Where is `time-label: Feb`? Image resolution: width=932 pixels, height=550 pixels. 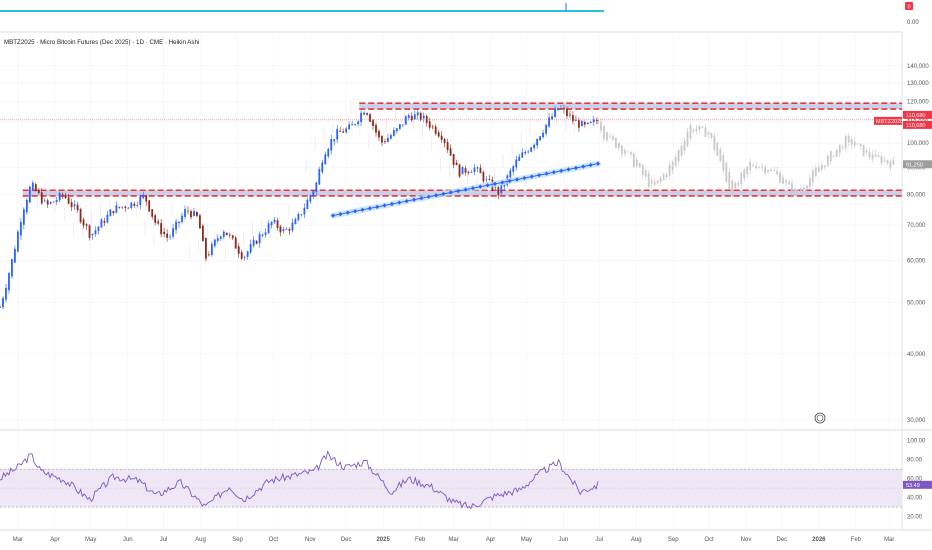 time-label: Feb is located at coordinates (420, 540).